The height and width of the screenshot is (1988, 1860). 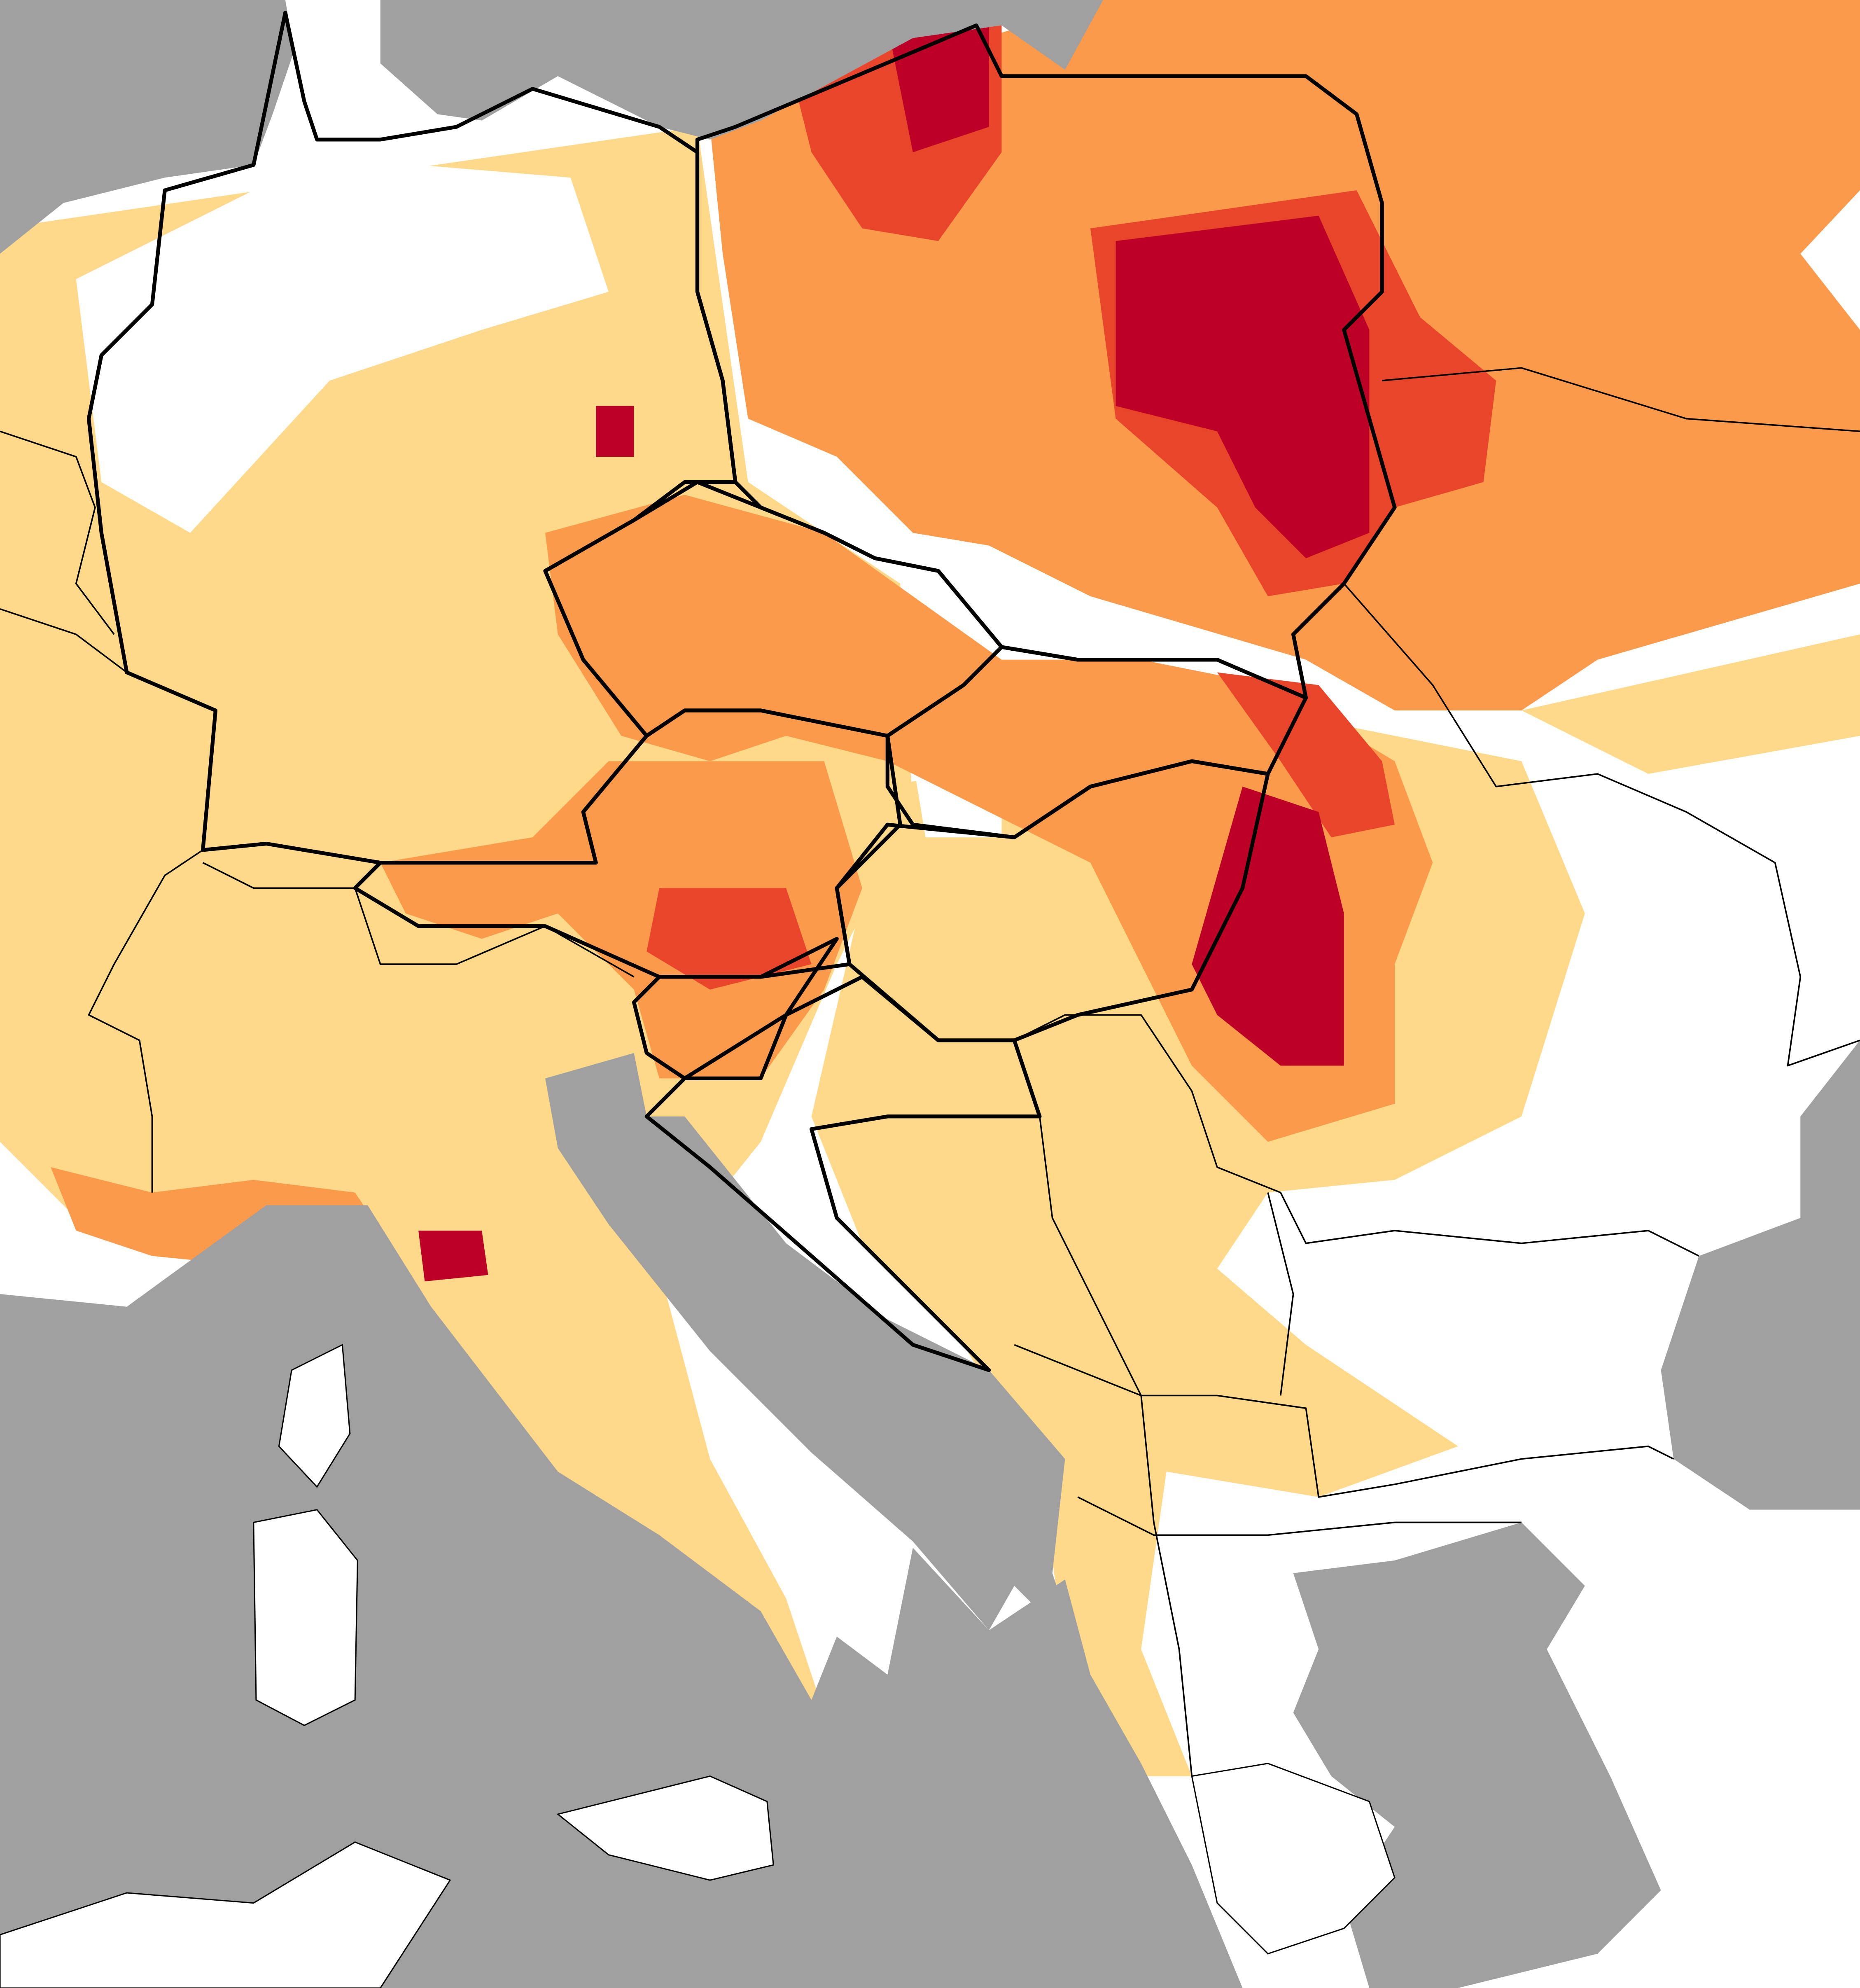 What do you see at coordinates (343, 349) in the screenshot?
I see `heat-white` at bounding box center [343, 349].